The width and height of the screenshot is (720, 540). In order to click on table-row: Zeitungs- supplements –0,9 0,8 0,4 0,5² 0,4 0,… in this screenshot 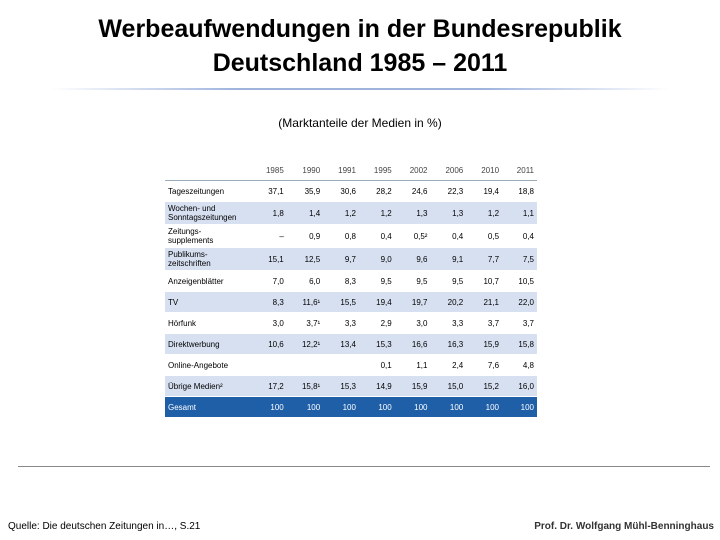, I will do `click(351, 236)`.